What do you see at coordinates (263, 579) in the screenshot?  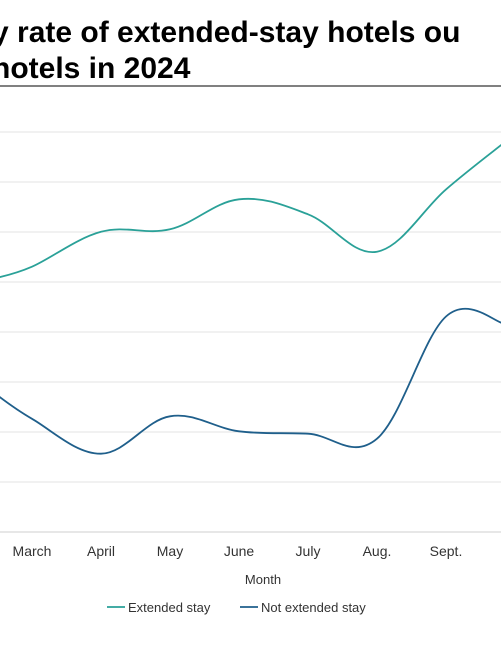 I see `x-axis-label: Month` at bounding box center [263, 579].